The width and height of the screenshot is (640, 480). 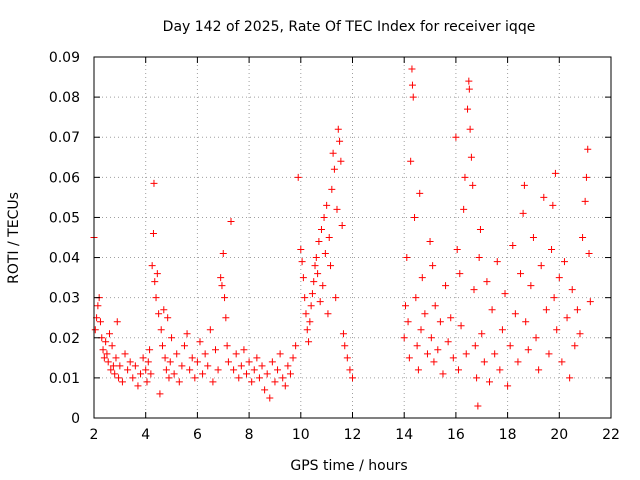 What do you see at coordinates (64, 339) in the screenshot?
I see `y-tick-label: 0.02` at bounding box center [64, 339].